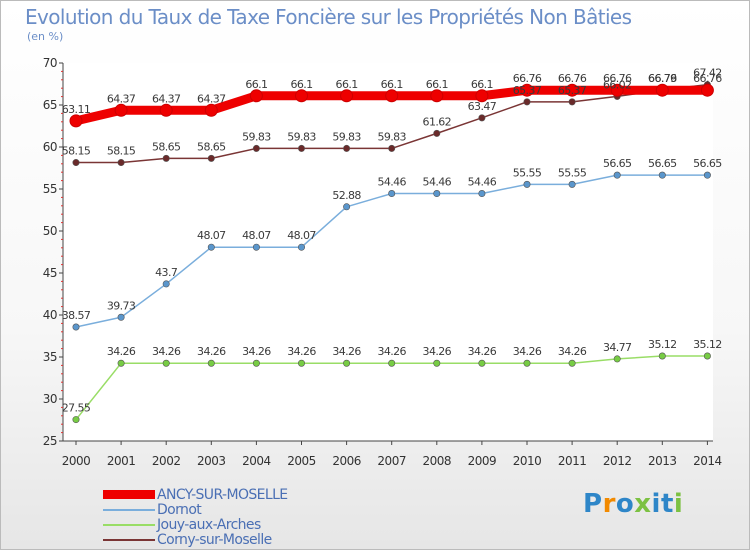 The height and width of the screenshot is (550, 750). What do you see at coordinates (482, 461) in the screenshot?
I see `x-tick-label: 2009` at bounding box center [482, 461].